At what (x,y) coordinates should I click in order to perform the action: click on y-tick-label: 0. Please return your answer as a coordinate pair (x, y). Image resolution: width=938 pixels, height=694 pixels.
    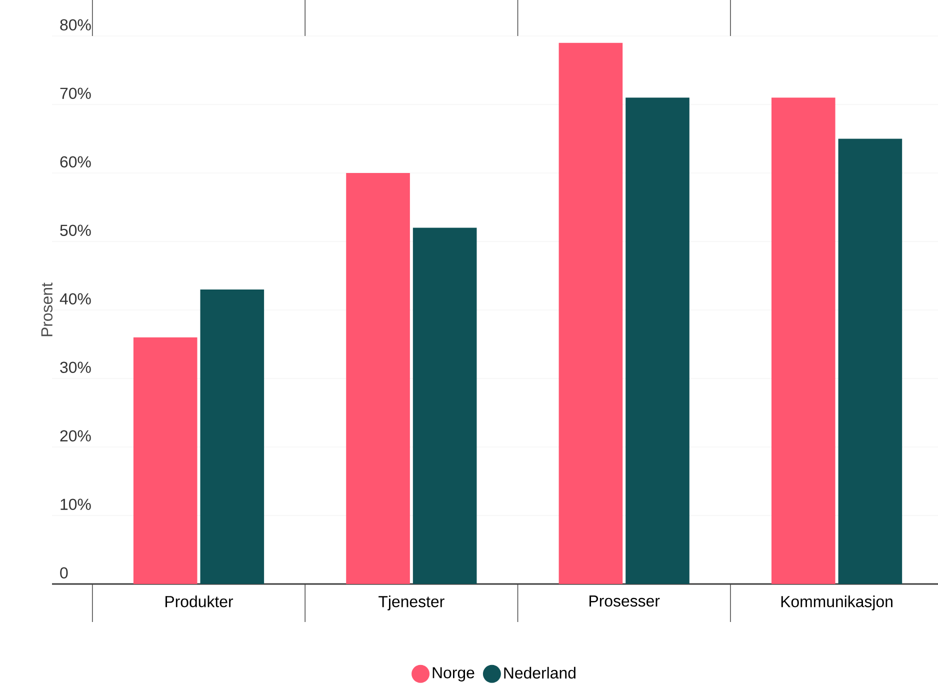
    Looking at the image, I should click on (64, 572).